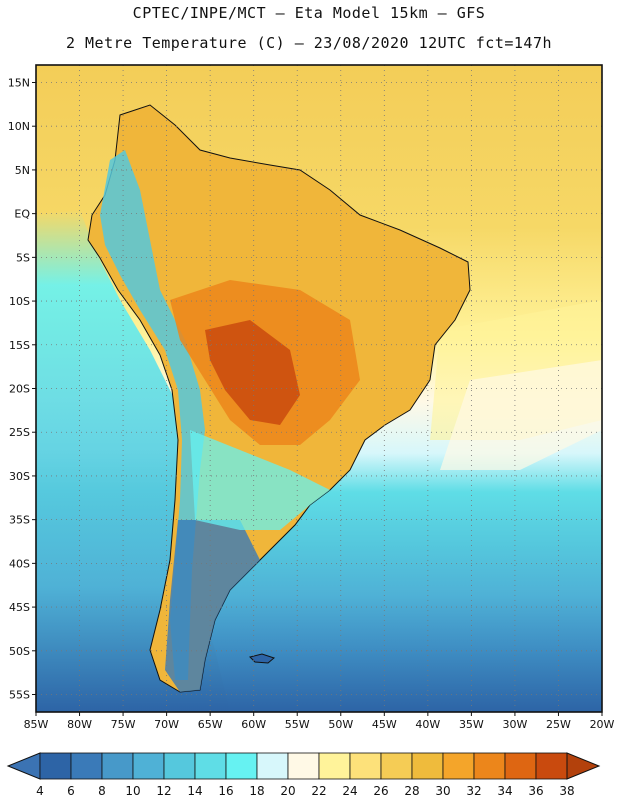 The width and height of the screenshot is (618, 800). What do you see at coordinates (19, 432) in the screenshot?
I see `lat-label: 25S` at bounding box center [19, 432].